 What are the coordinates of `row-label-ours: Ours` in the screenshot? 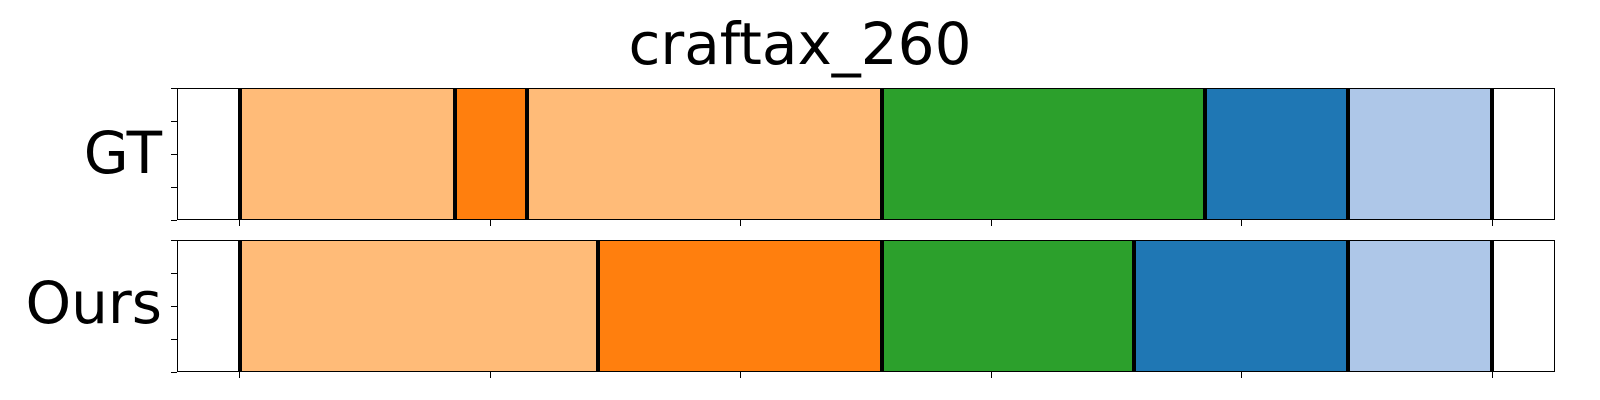 It's located at (93, 303).